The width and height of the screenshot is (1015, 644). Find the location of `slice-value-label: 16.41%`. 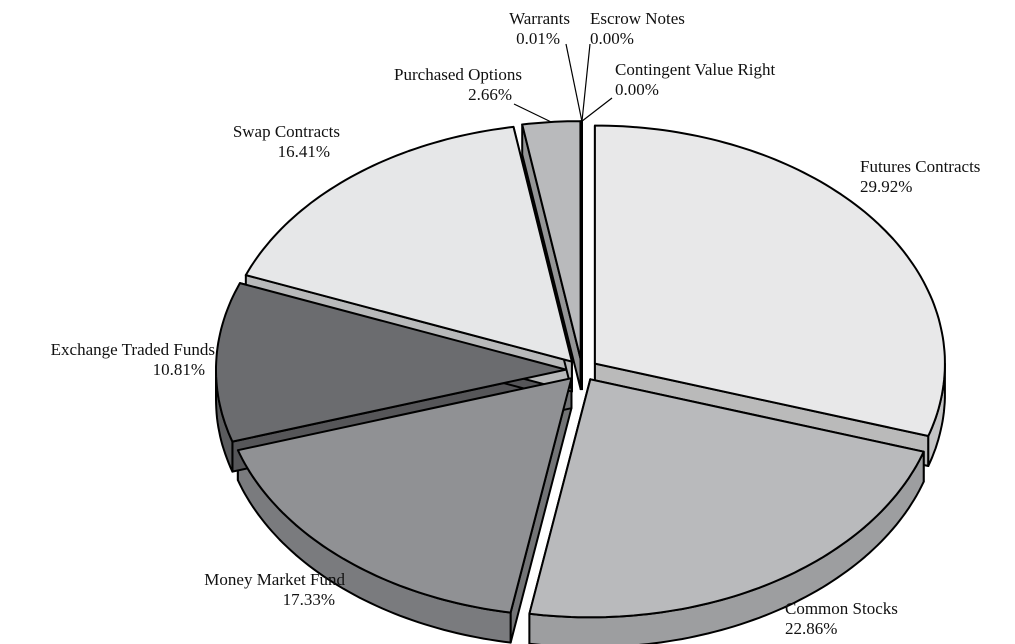

slice-value-label: 16.41% is located at coordinates (304, 151).